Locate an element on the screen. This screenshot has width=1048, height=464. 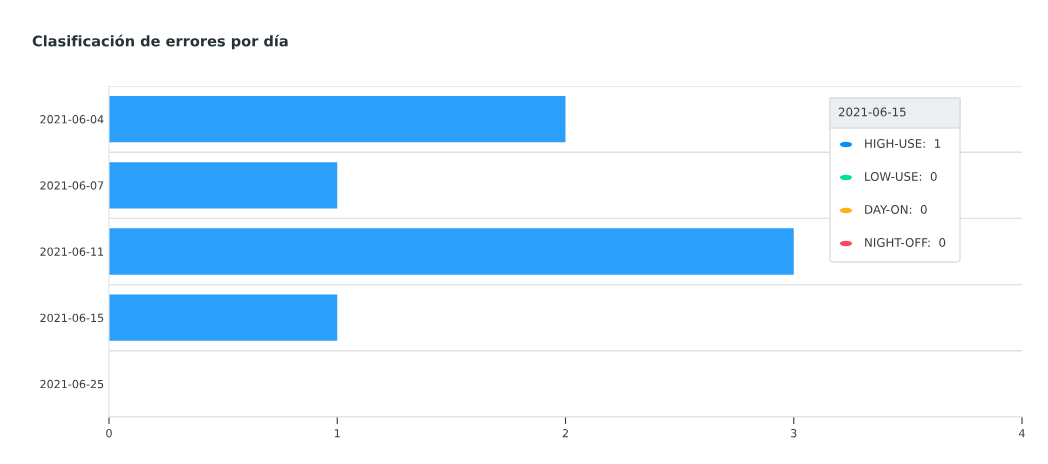
y-tick-label: 2021-06-11 is located at coordinates (72, 251).